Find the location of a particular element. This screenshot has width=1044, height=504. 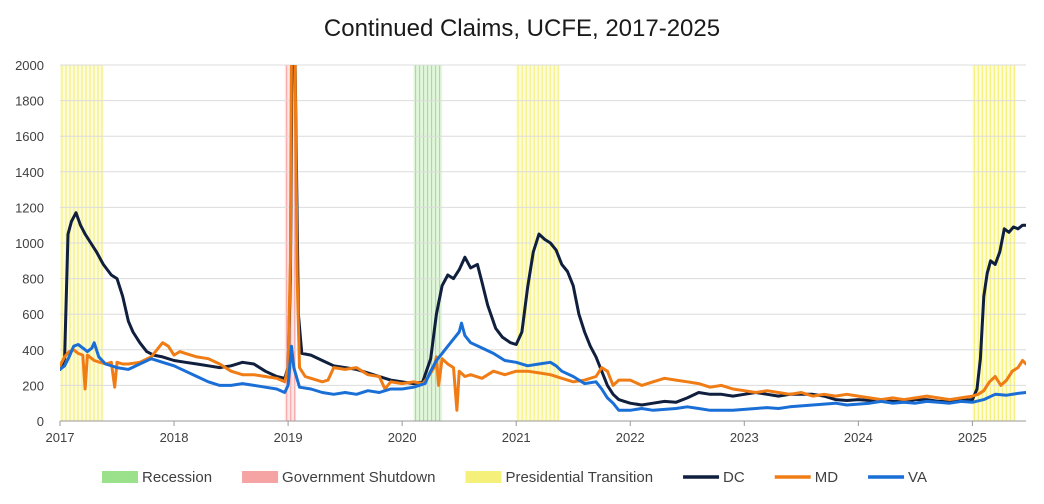

x-tick-label: 2021 is located at coordinates (516, 437).